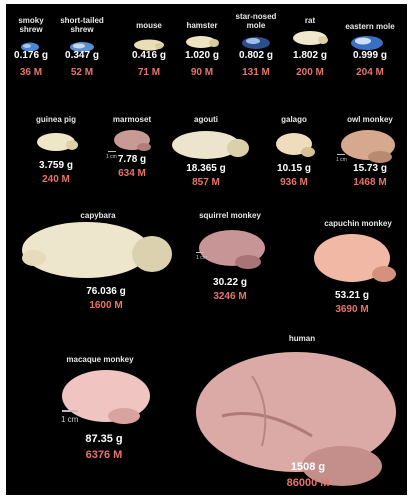  Describe the element at coordinates (352, 309) in the screenshot. I see `species-neurons: 3690 M` at that location.